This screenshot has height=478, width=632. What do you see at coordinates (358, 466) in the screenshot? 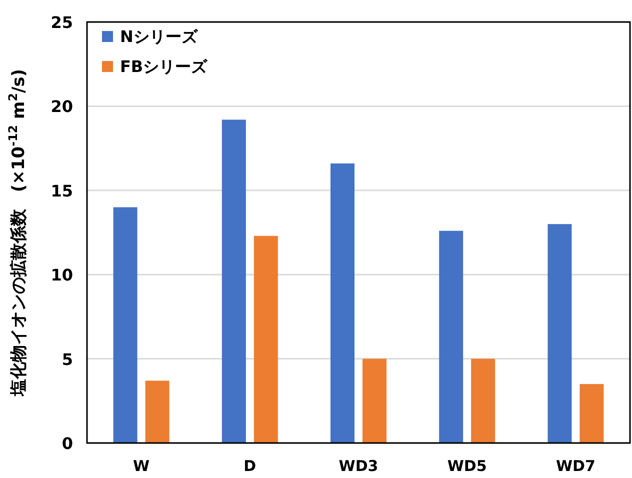
I see `x-tick-label: WD3` at bounding box center [358, 466].